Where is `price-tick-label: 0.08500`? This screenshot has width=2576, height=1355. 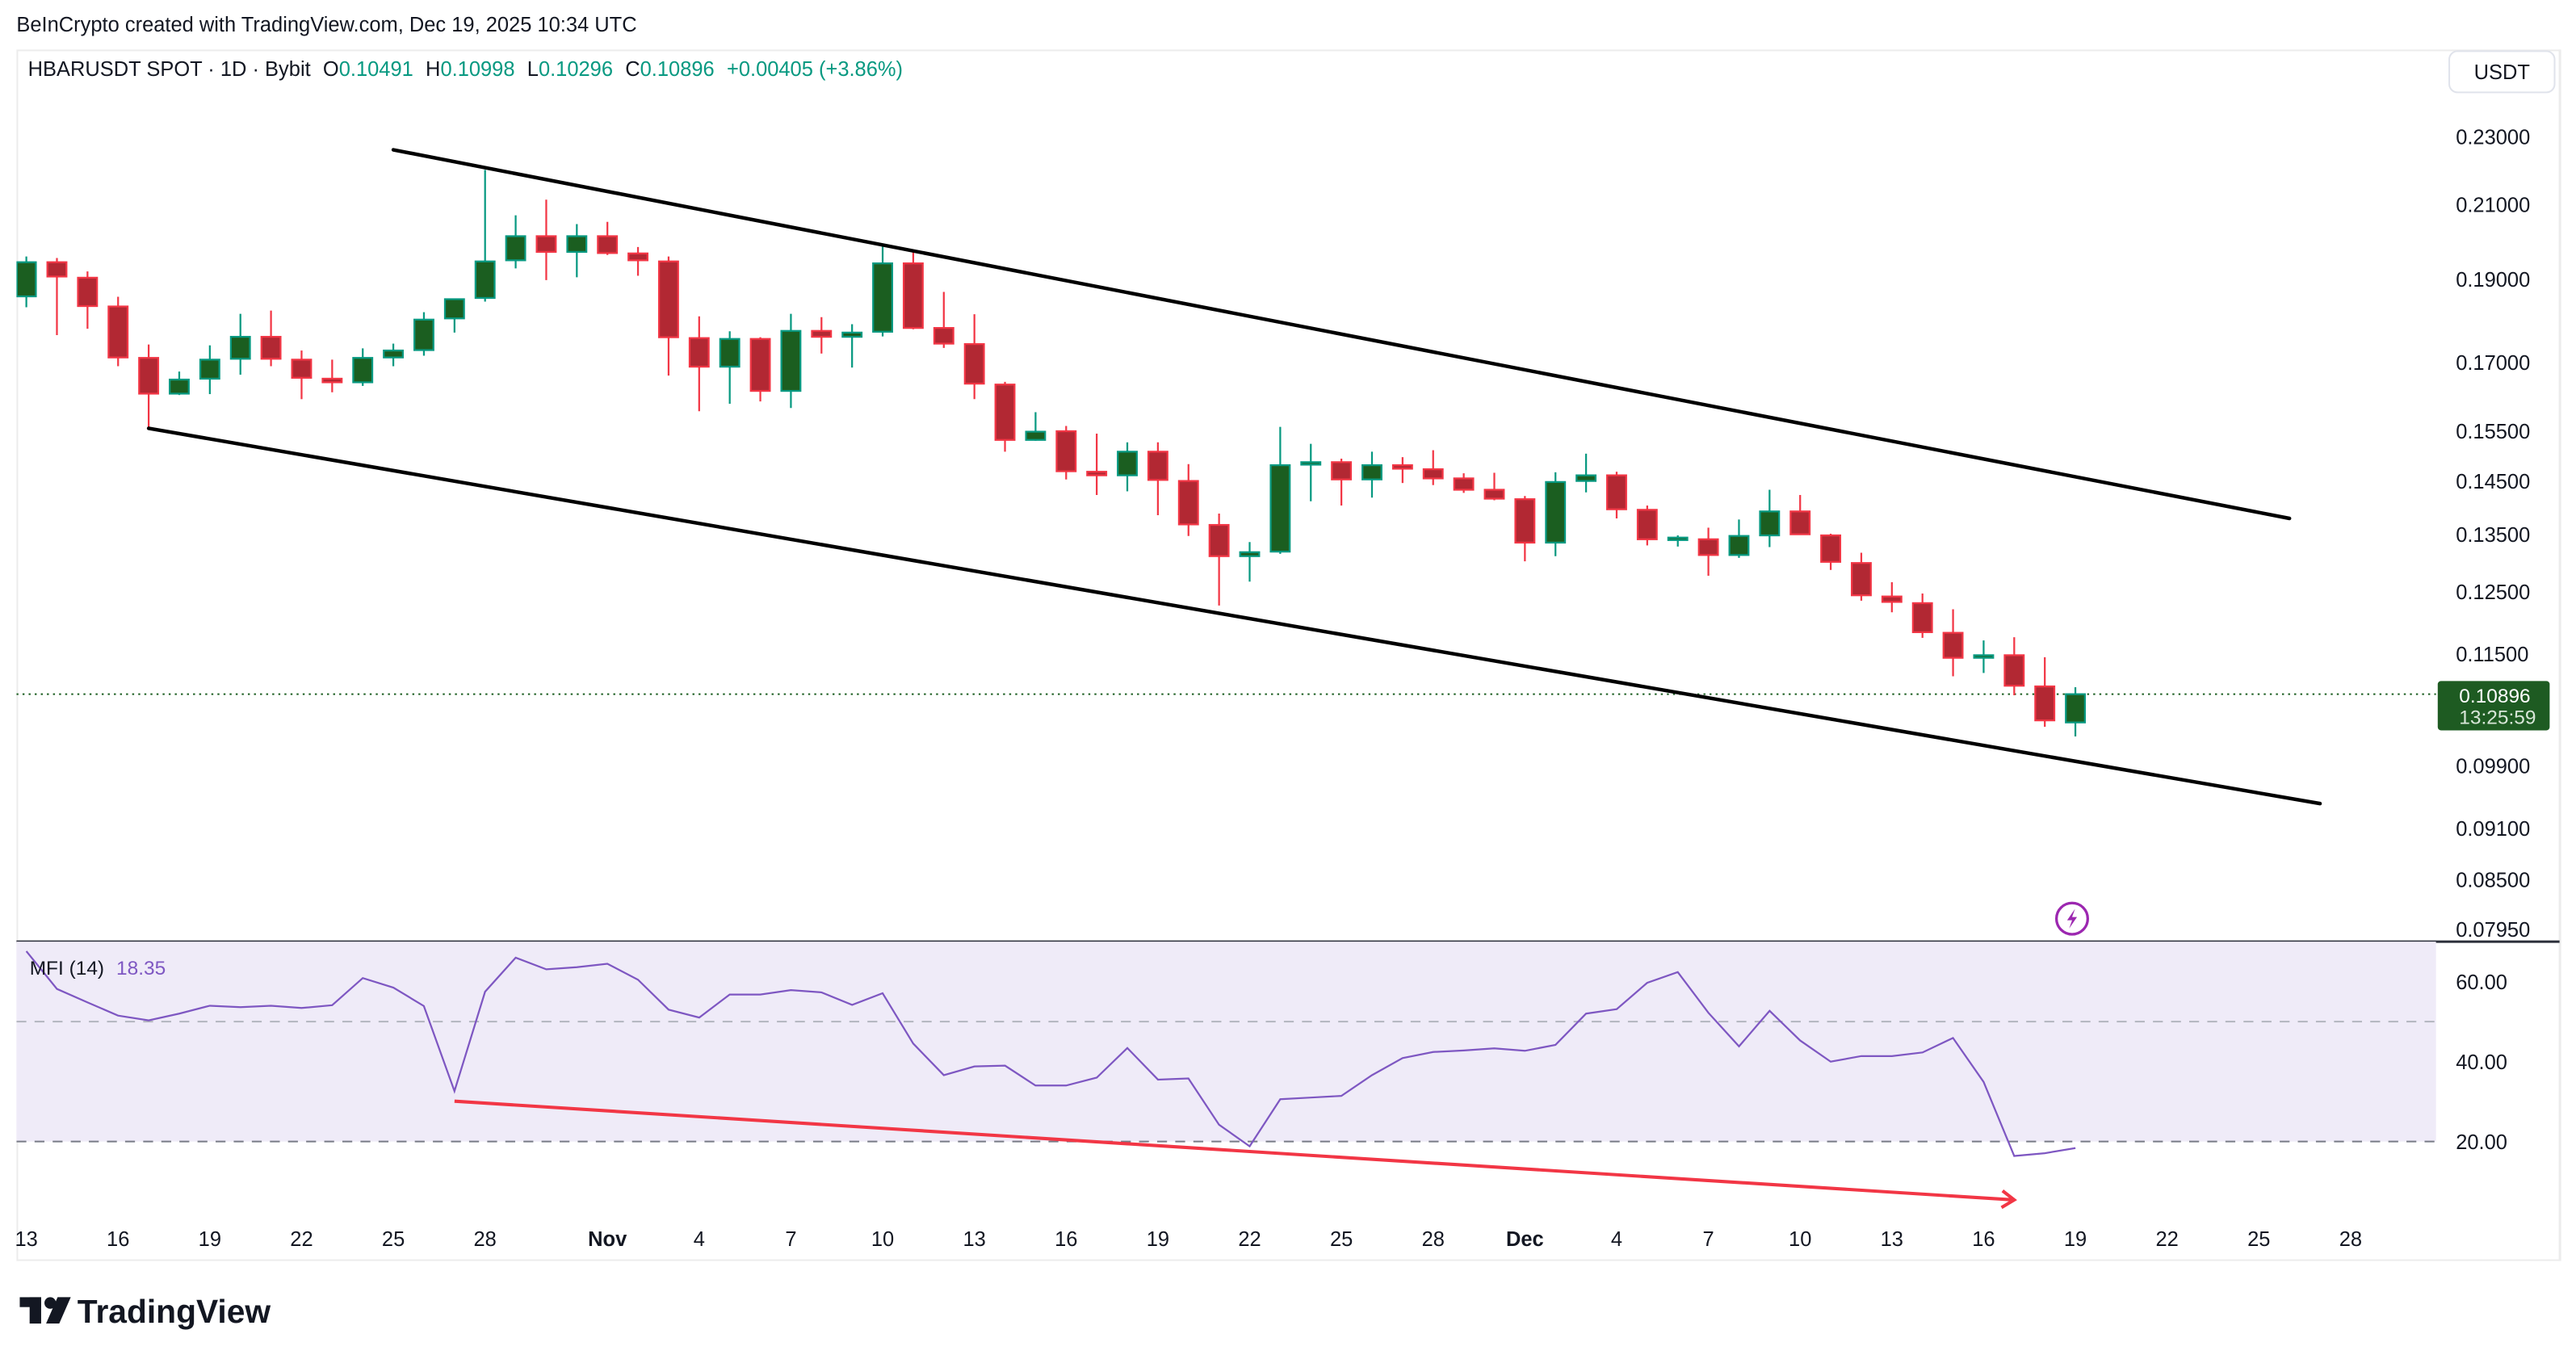
price-tick-label: 0.08500 is located at coordinates (2493, 880).